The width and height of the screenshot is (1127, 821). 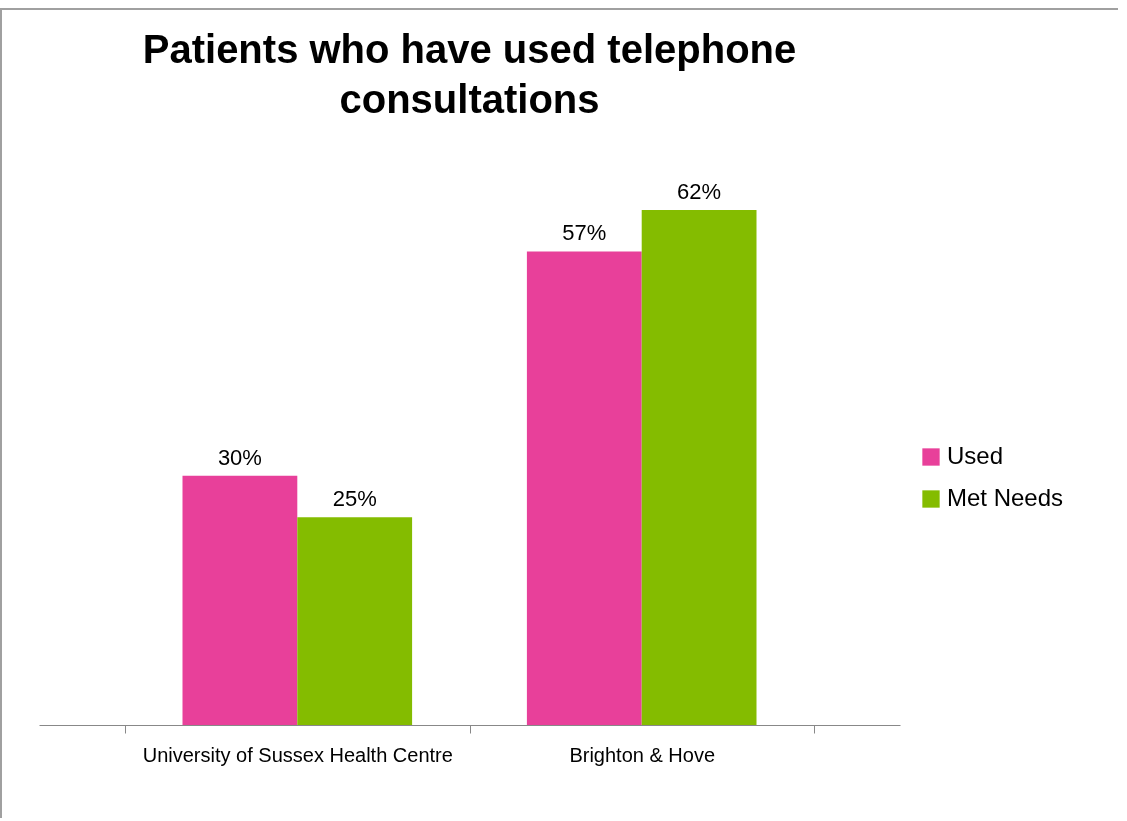 What do you see at coordinates (642, 754) in the screenshot?
I see `x-tick-label: Brighton & Hove` at bounding box center [642, 754].